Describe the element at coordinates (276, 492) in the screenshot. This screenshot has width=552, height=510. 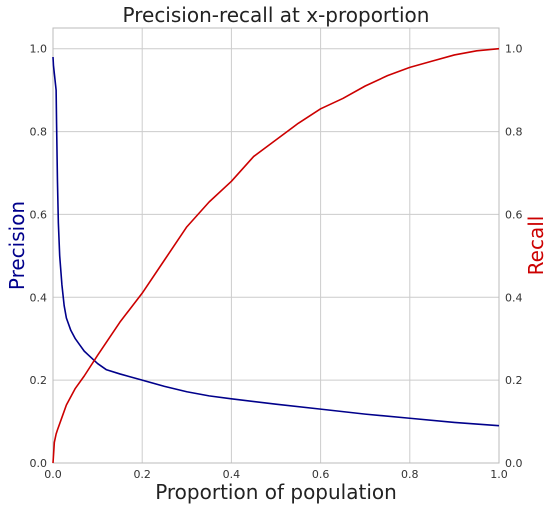
I see `x-axis-label: Proportion of population` at that location.